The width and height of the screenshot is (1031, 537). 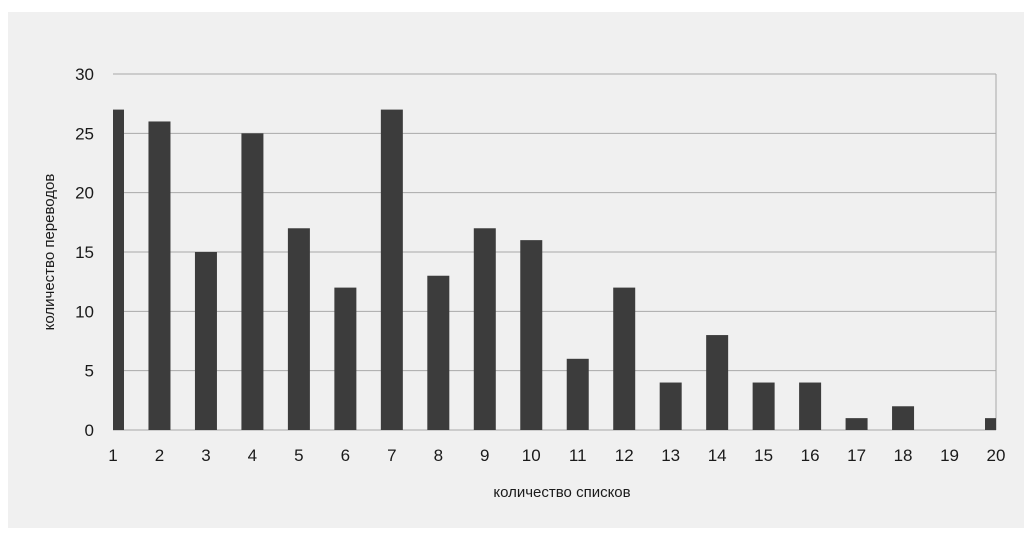 I want to click on y-tick-label: 30, so click(x=84, y=74).